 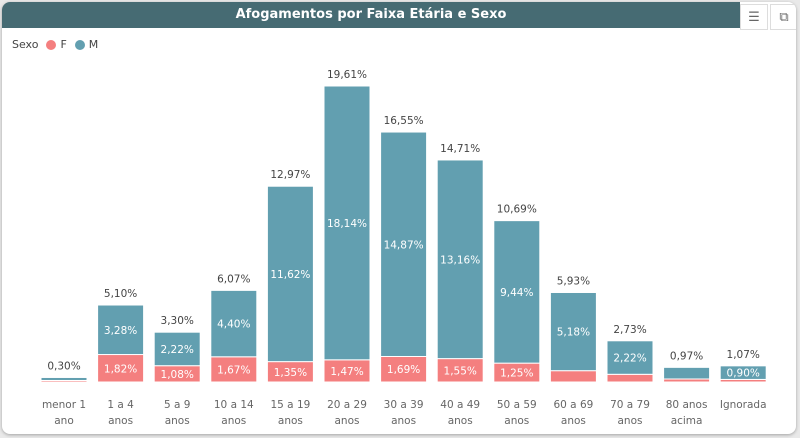 What do you see at coordinates (783, 17) in the screenshot?
I see `focus-mode-icon: ⧉` at bounding box center [783, 17].